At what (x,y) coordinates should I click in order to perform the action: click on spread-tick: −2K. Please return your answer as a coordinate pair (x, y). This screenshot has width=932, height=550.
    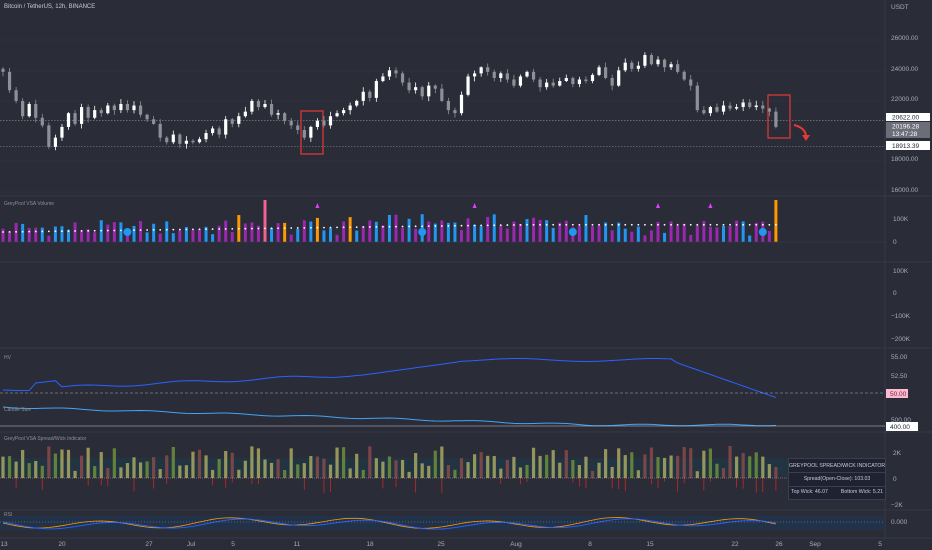
    Looking at the image, I should click on (897, 505).